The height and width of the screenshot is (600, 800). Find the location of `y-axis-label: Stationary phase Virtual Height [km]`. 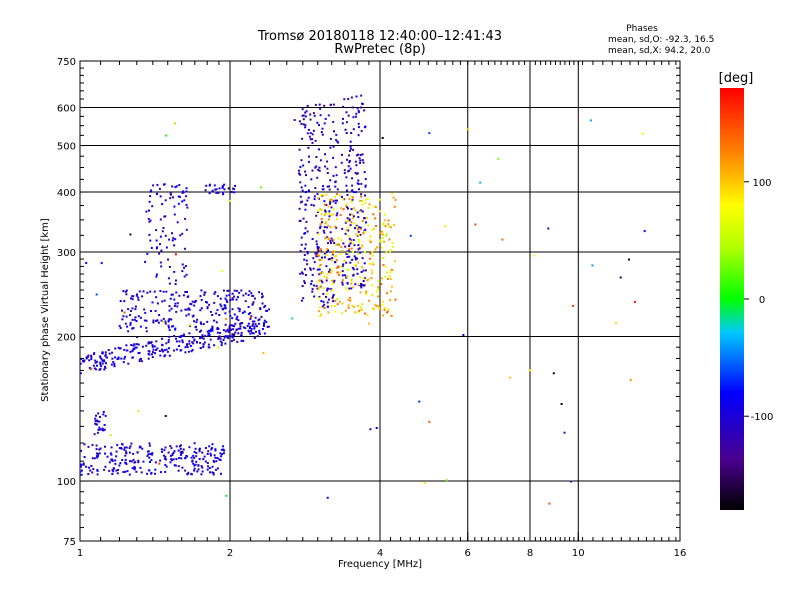

y-axis-label: Stationary phase Virtual Height [km] is located at coordinates (45, 310).